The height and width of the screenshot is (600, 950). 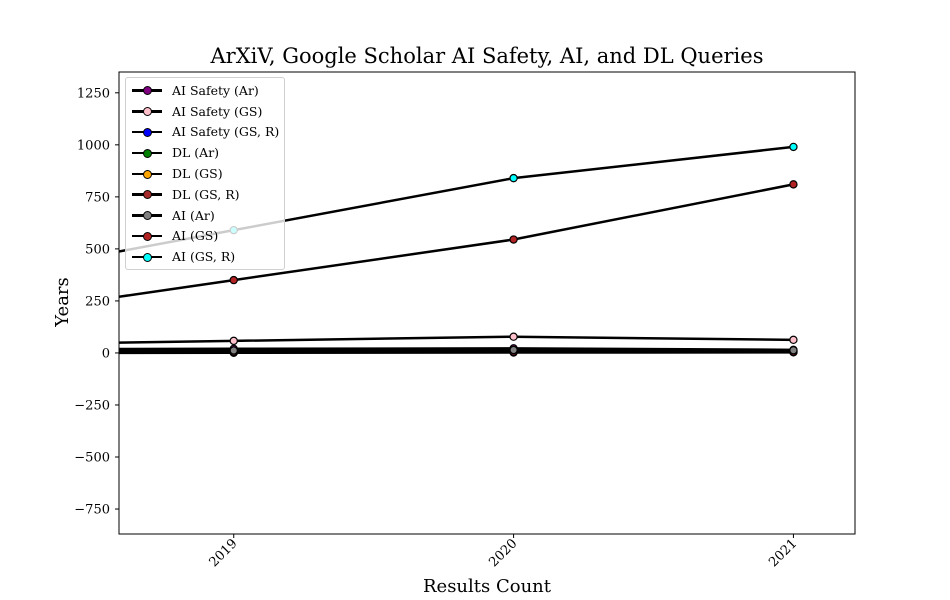 I want to click on y-tick-label: −250, so click(x=92, y=405).